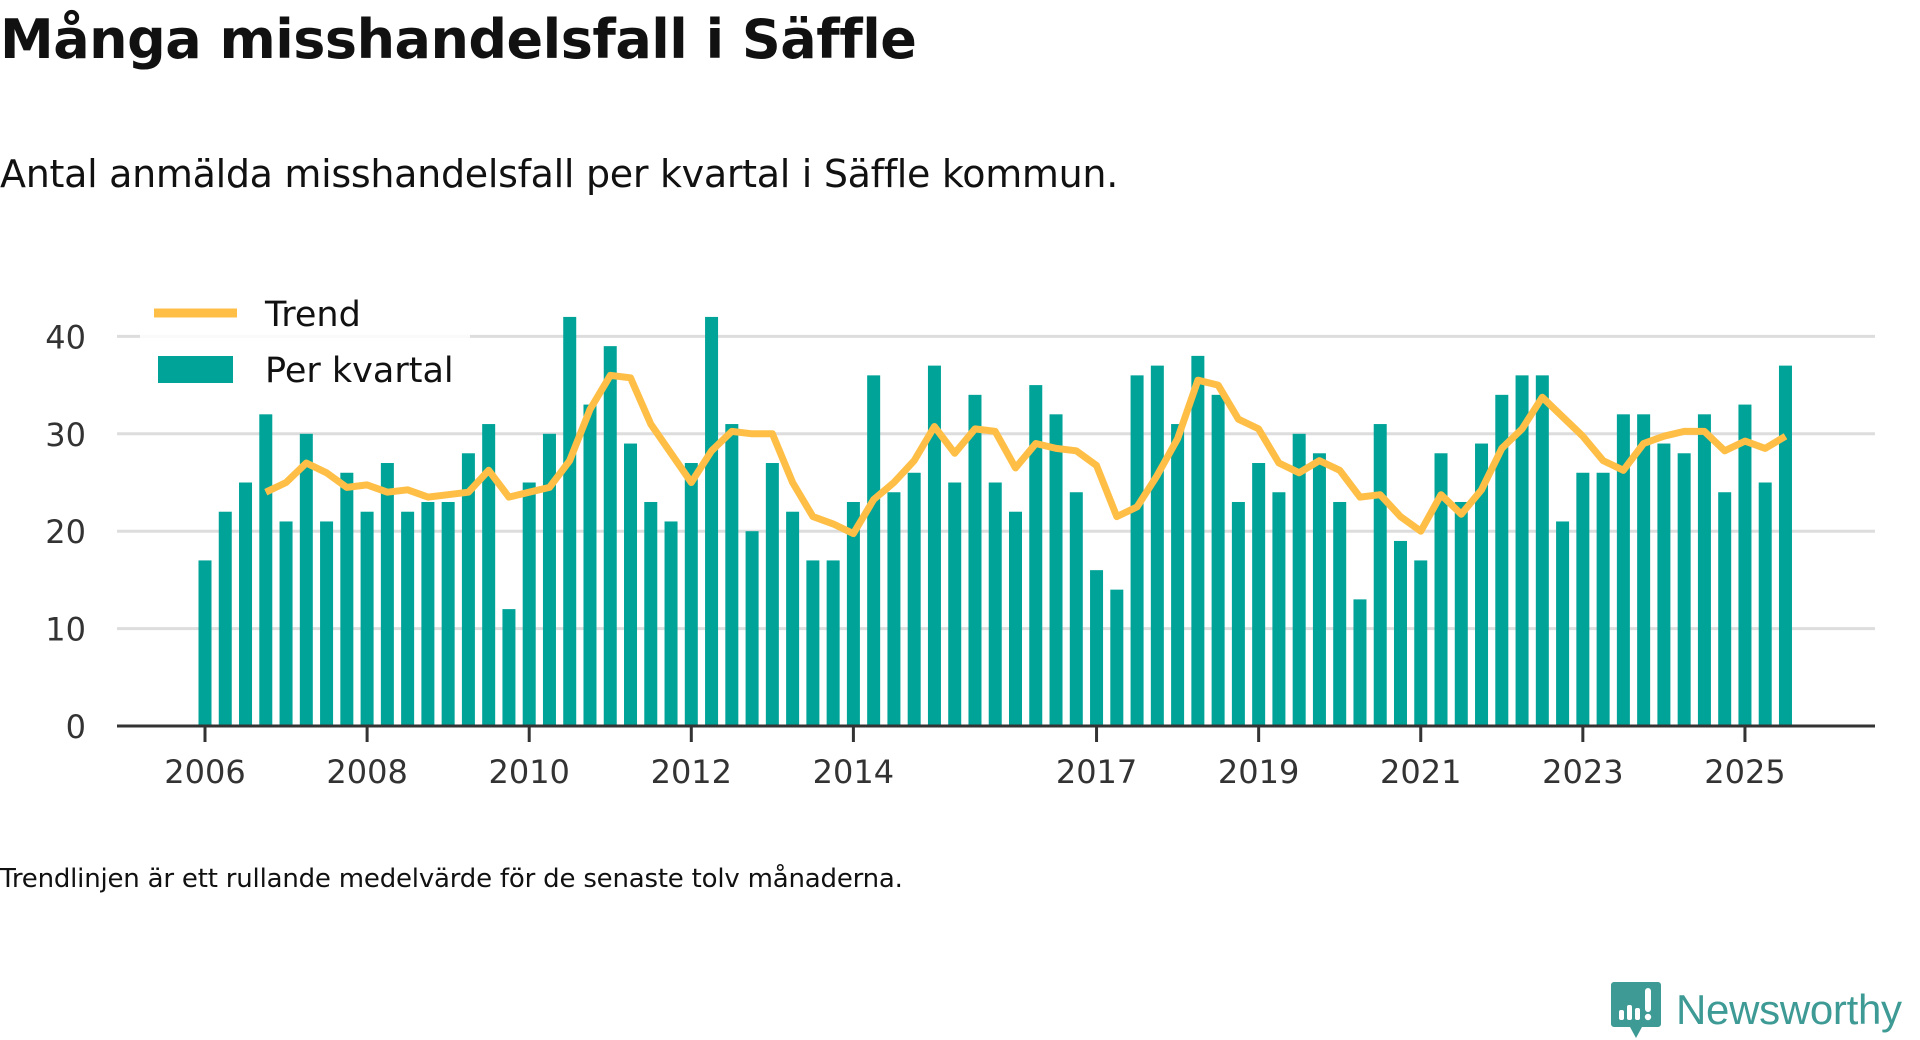  What do you see at coordinates (1258, 772) in the screenshot?
I see `x-tick-label: 2019` at bounding box center [1258, 772].